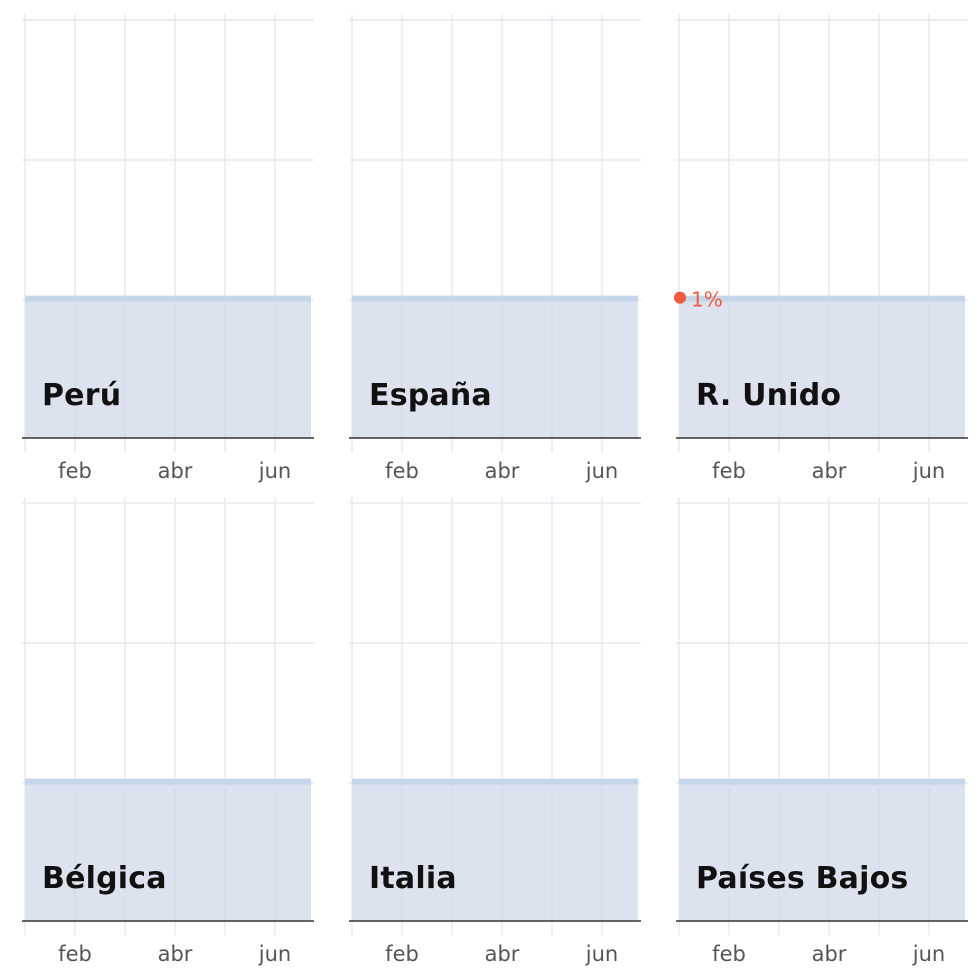 This screenshot has height=980, width=980. Describe the element at coordinates (802, 878) in the screenshot. I see `country-label: Países Bajos` at that location.